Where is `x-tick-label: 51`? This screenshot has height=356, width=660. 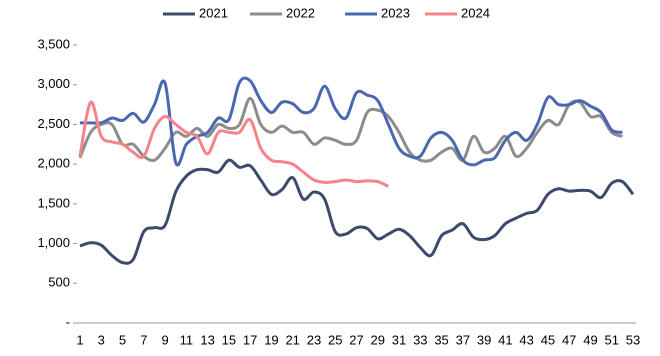
x-tick-label: 51 is located at coordinates (611, 339).